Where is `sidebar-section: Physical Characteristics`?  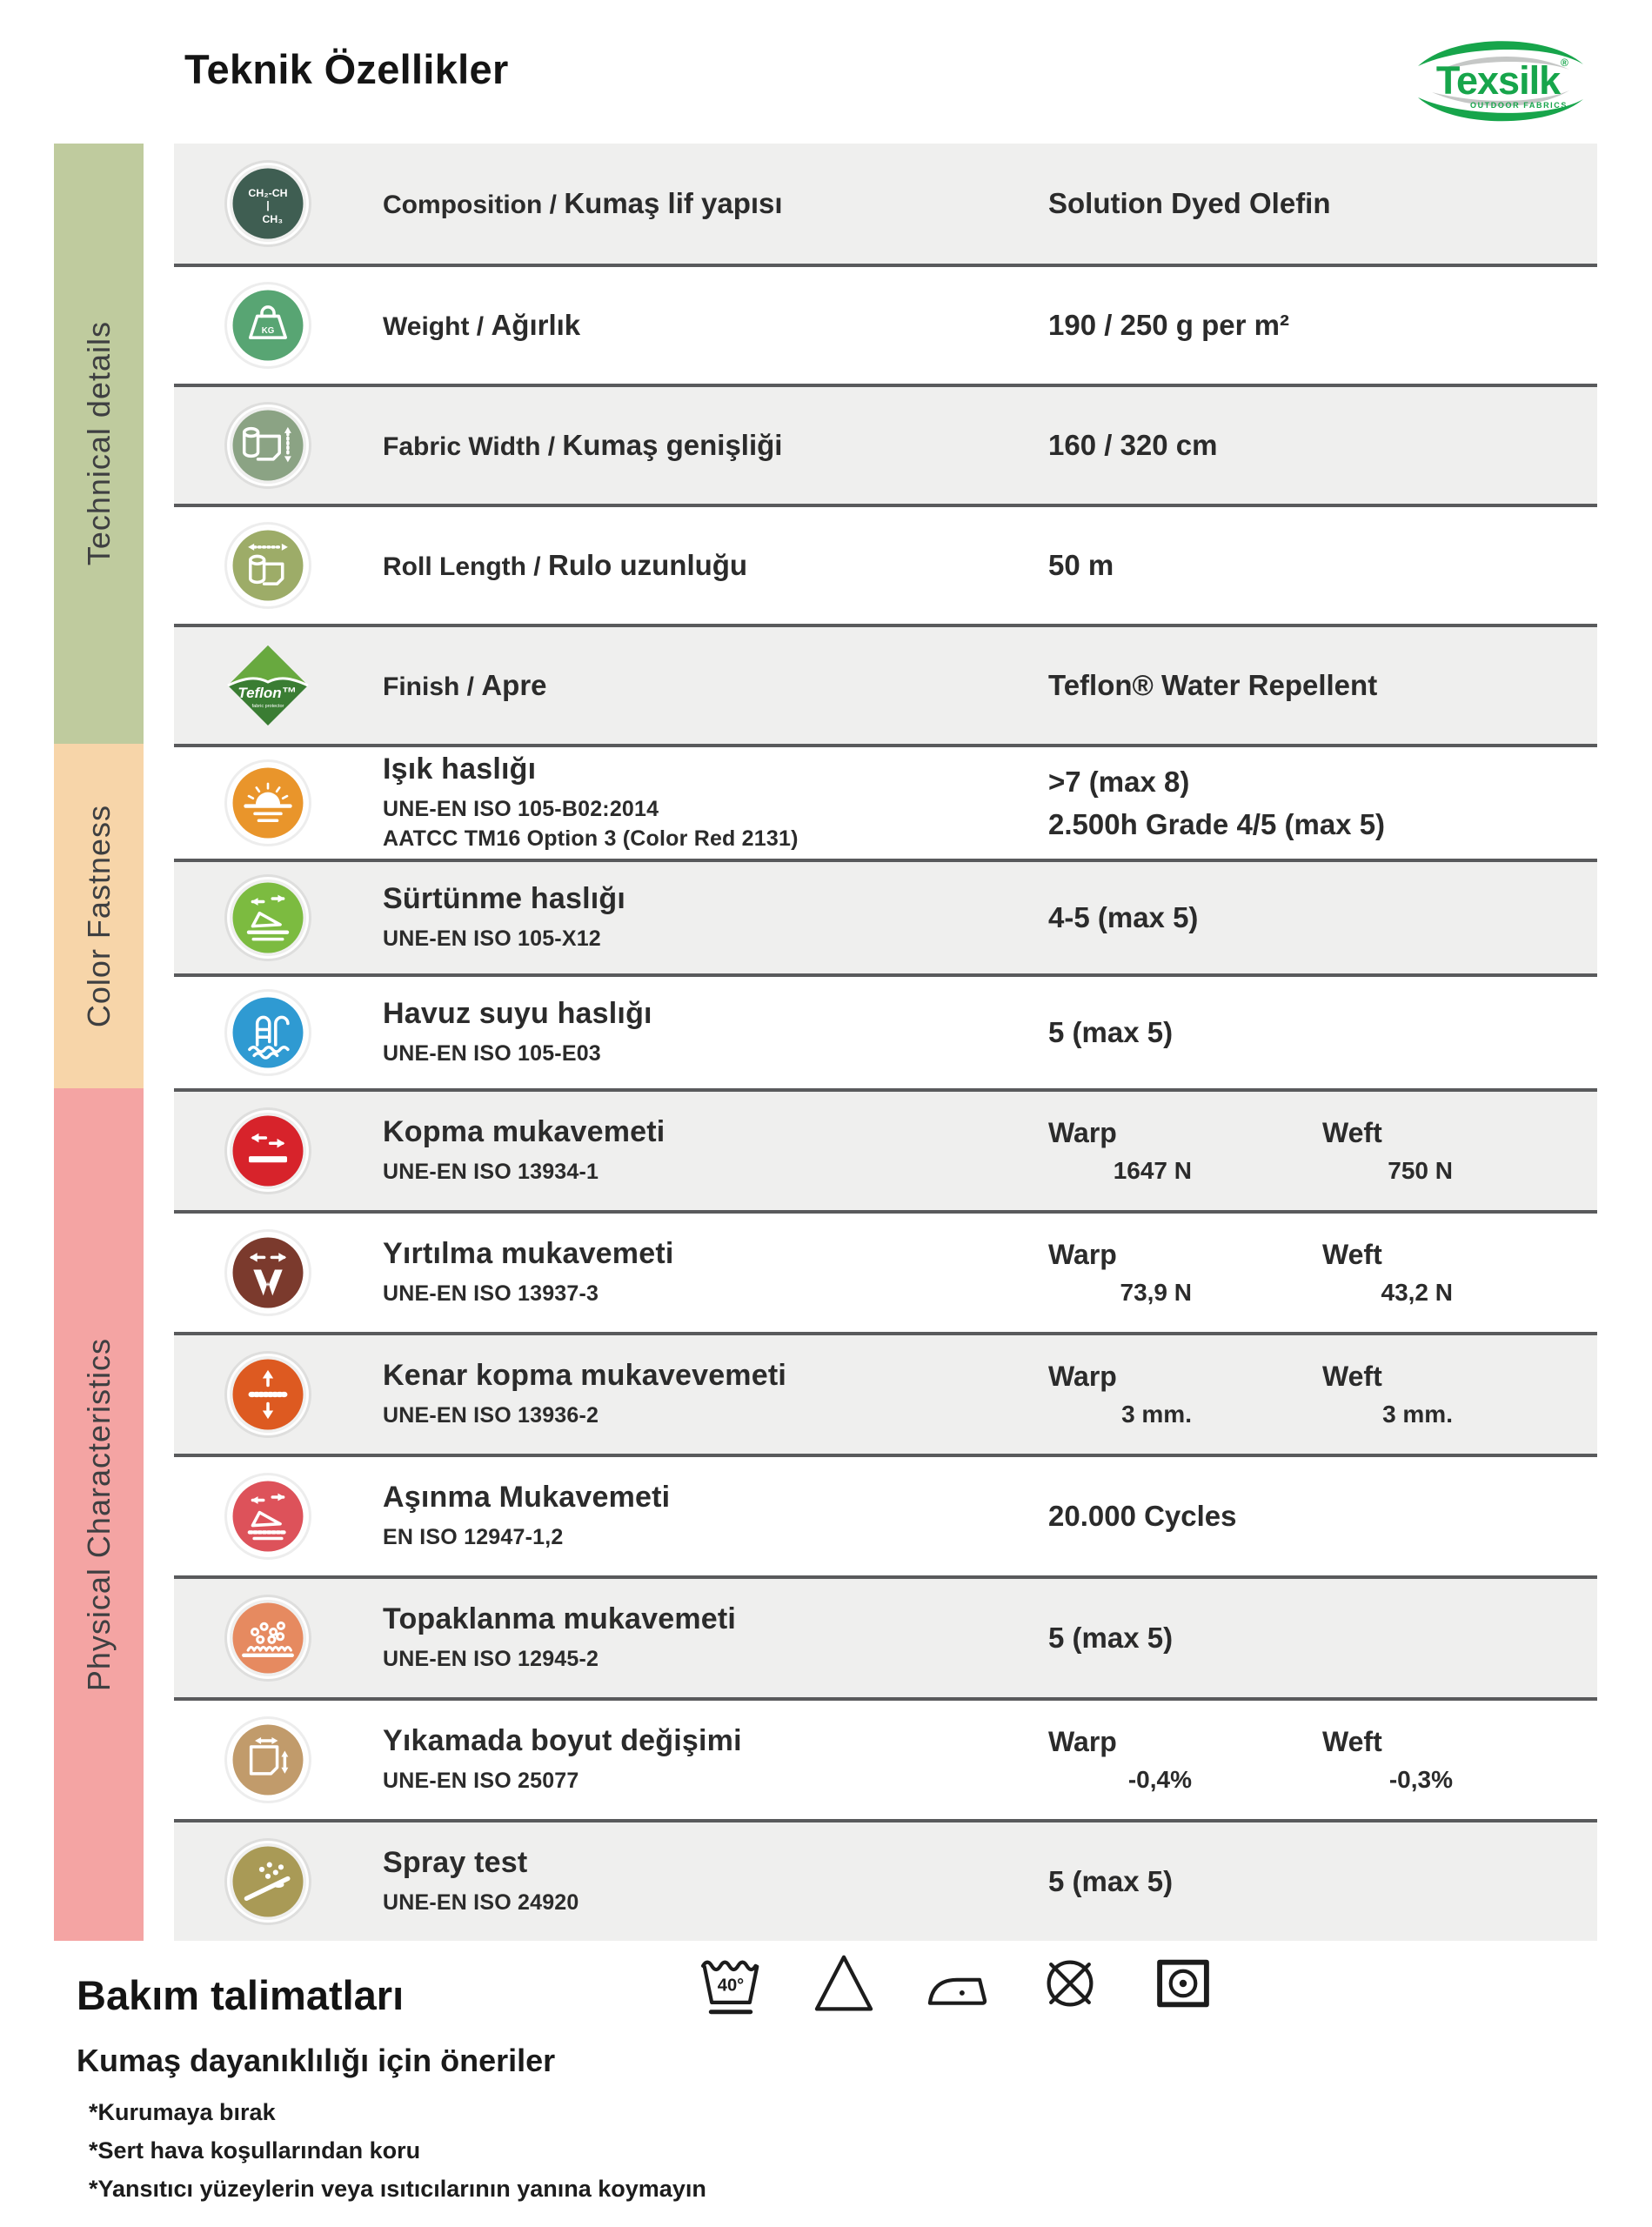 sidebar-section: Physical Characteristics is located at coordinates (99, 1514).